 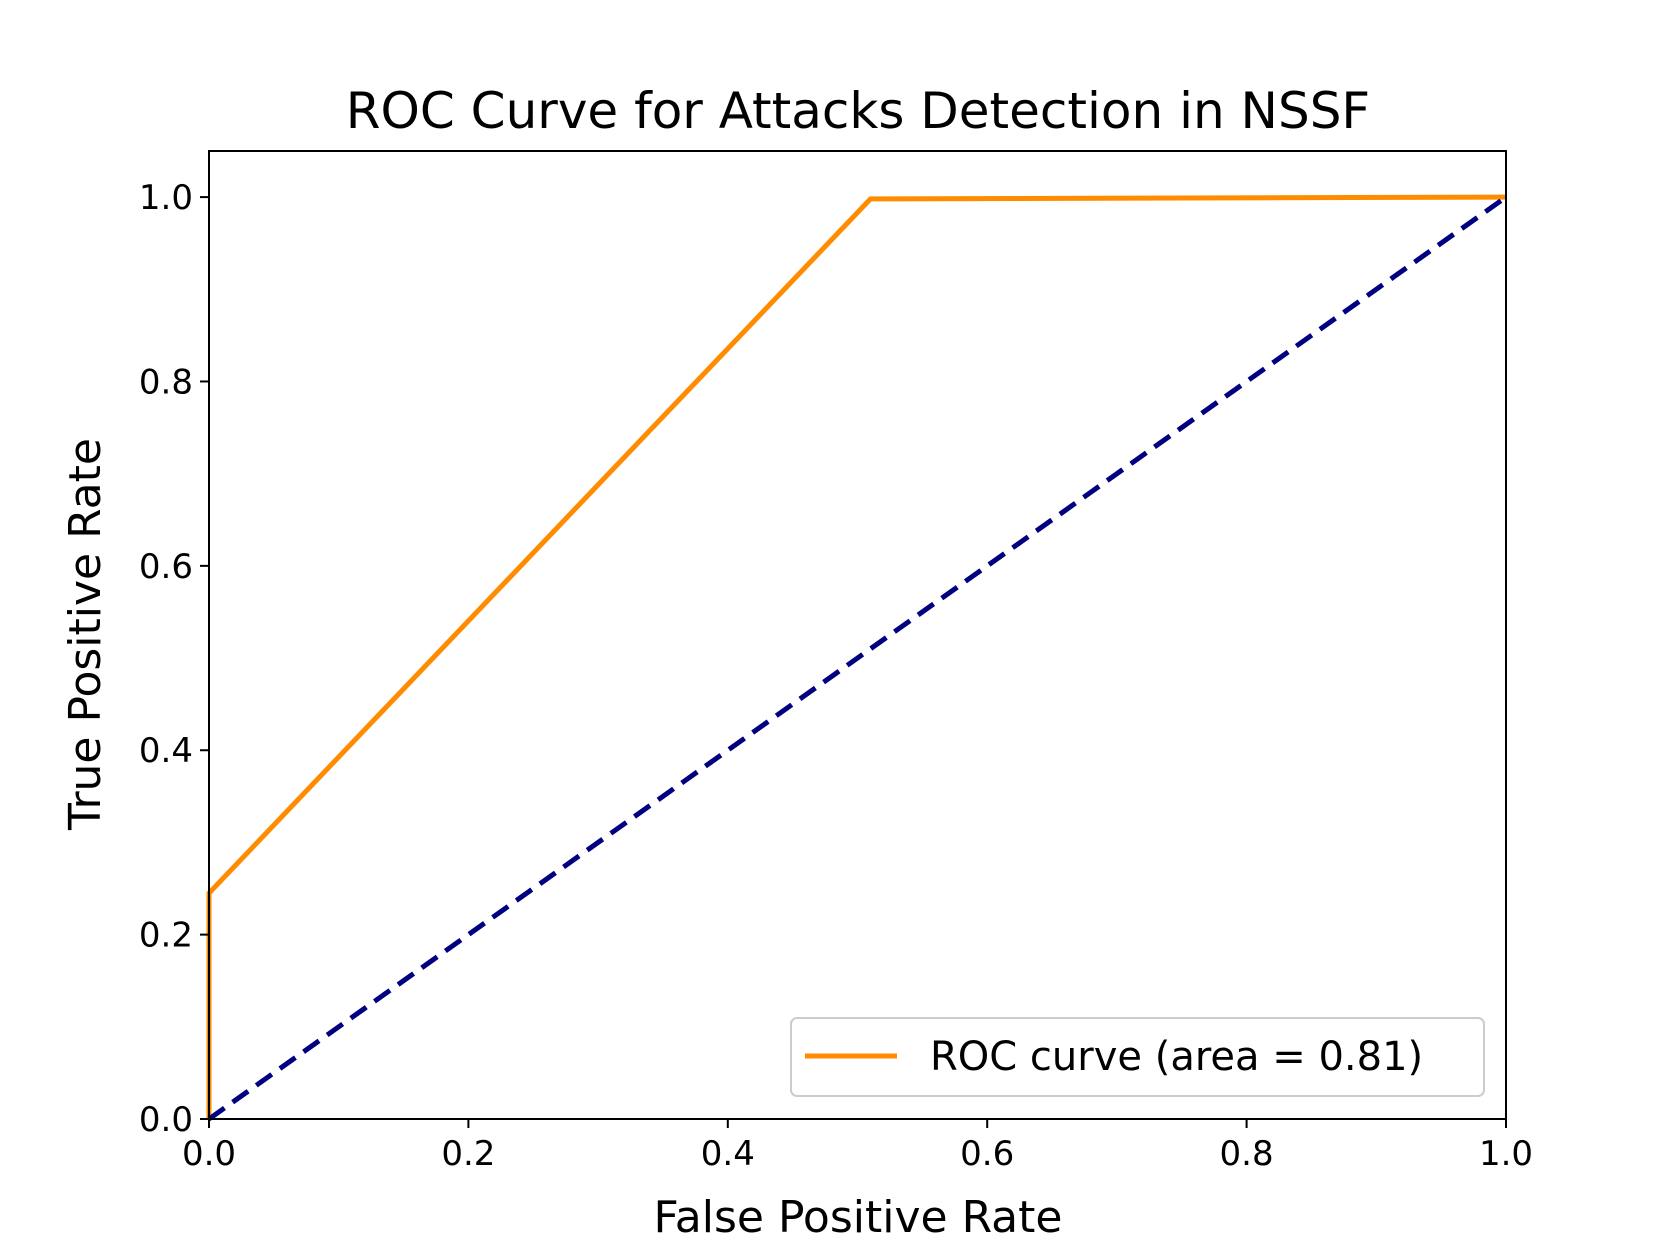 What do you see at coordinates (728, 1154) in the screenshot?
I see `x-tick-label: 0.4` at bounding box center [728, 1154].